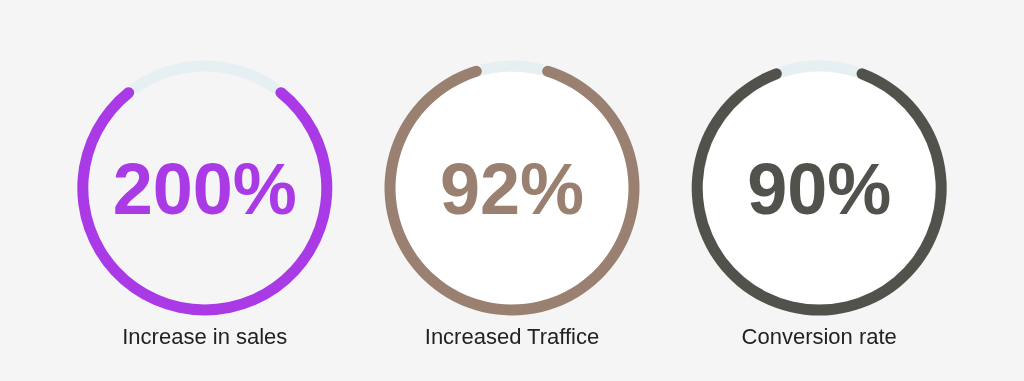 The height and width of the screenshot is (381, 1024). I want to click on slice-label: Increased Traffice, so click(512, 336).